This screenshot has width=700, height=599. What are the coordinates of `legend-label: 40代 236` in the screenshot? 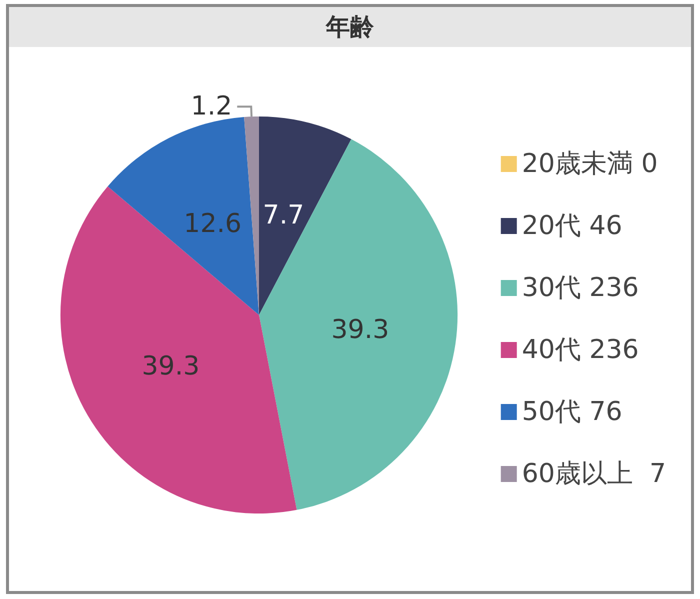 It's located at (580, 350).